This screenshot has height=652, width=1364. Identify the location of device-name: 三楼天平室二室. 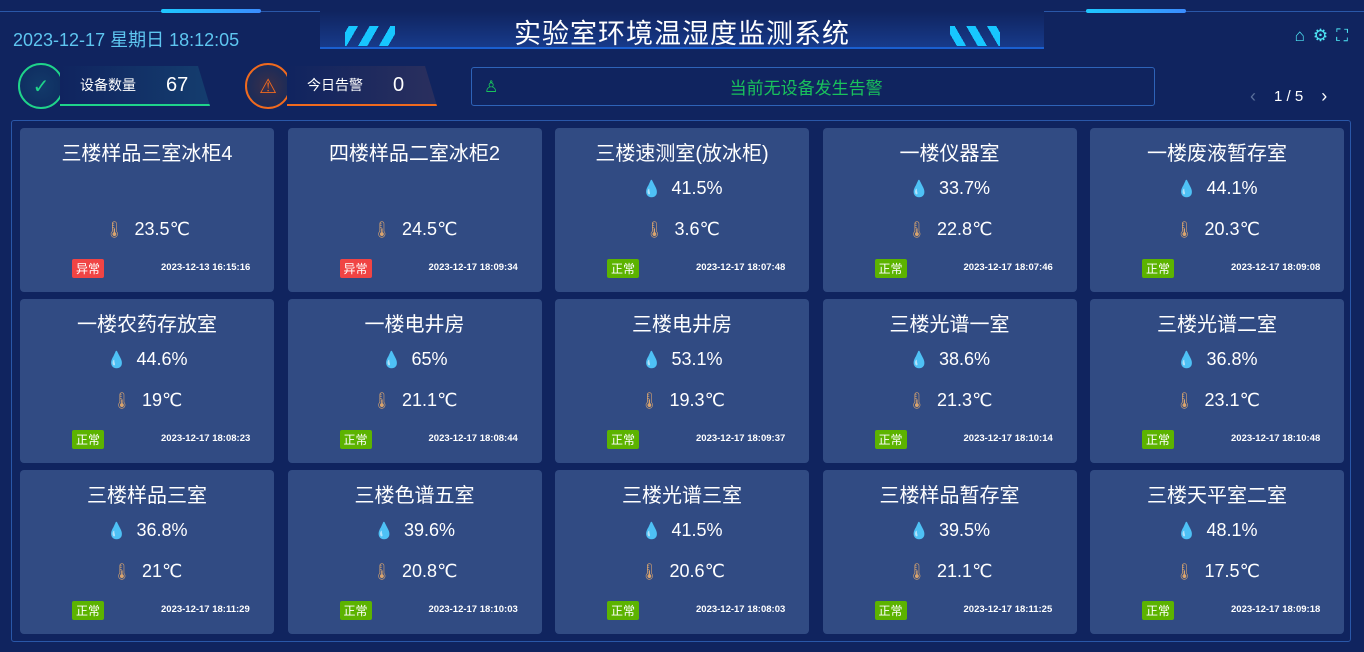
(1217, 496).